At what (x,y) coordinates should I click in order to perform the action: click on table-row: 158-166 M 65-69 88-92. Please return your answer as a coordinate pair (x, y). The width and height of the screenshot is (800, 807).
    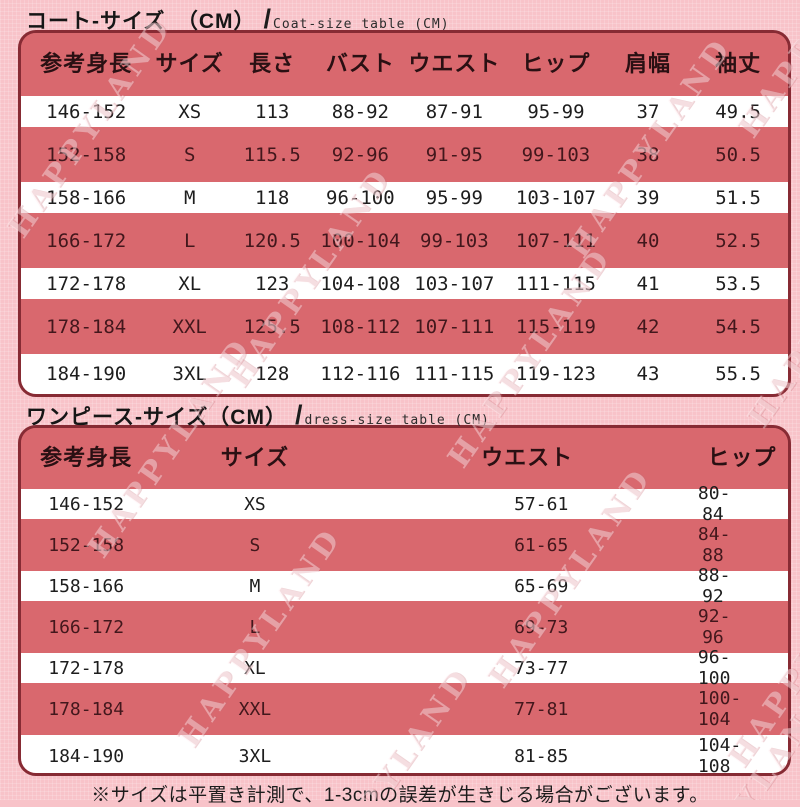
    Looking at the image, I should click on (404, 586).